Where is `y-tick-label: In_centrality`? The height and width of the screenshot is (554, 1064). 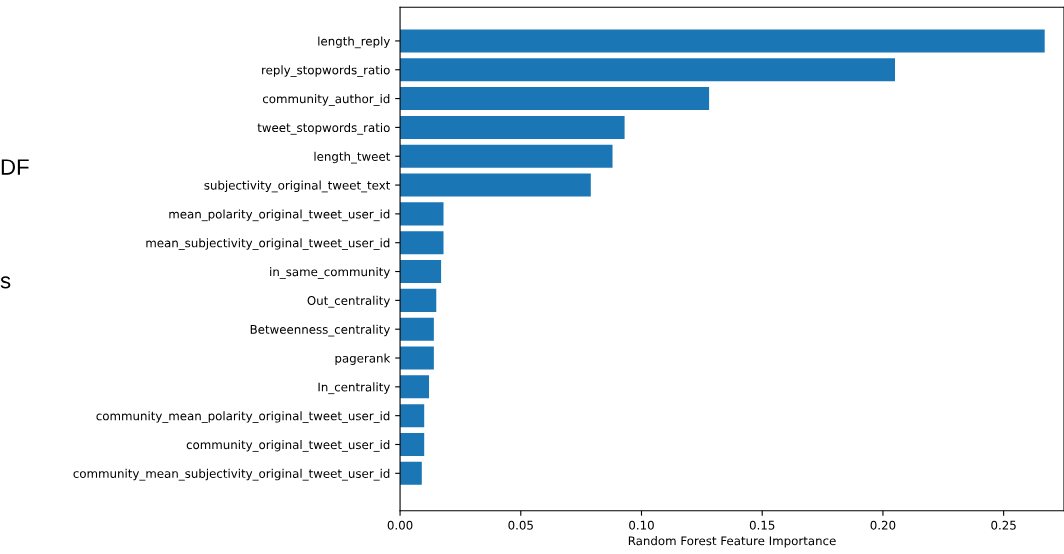
y-tick-label: In_centrality is located at coordinates (354, 388).